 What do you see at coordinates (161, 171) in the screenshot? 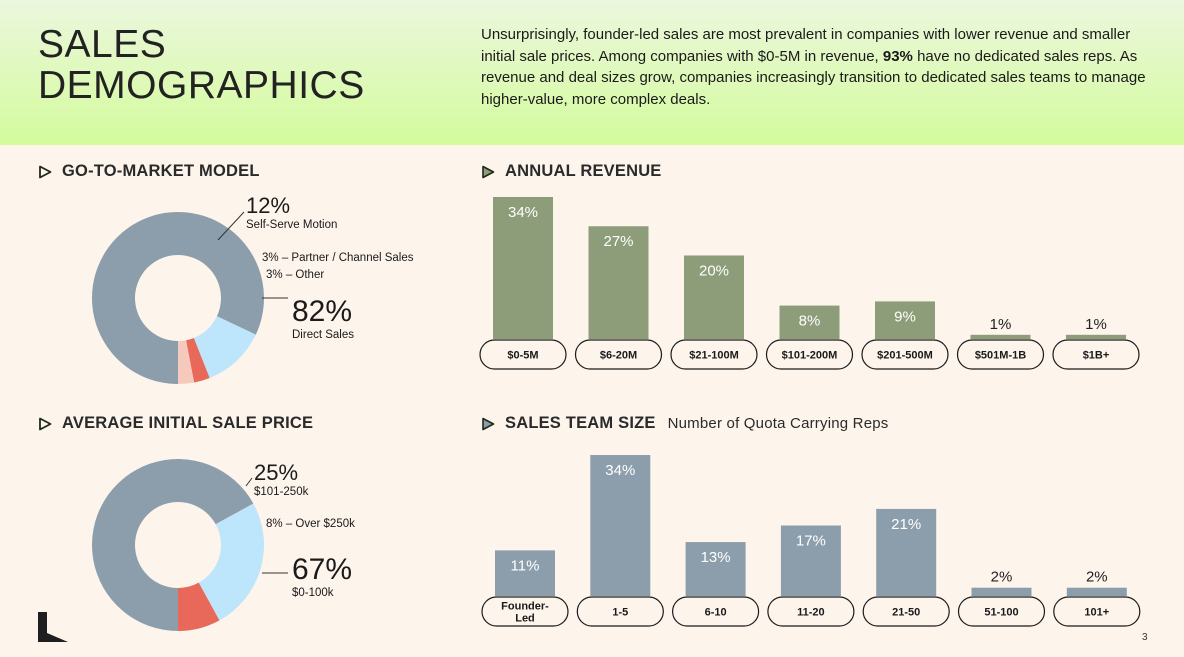
I see `section-title-gtm-label: GO-TO-MARKET MODEL` at bounding box center [161, 171].